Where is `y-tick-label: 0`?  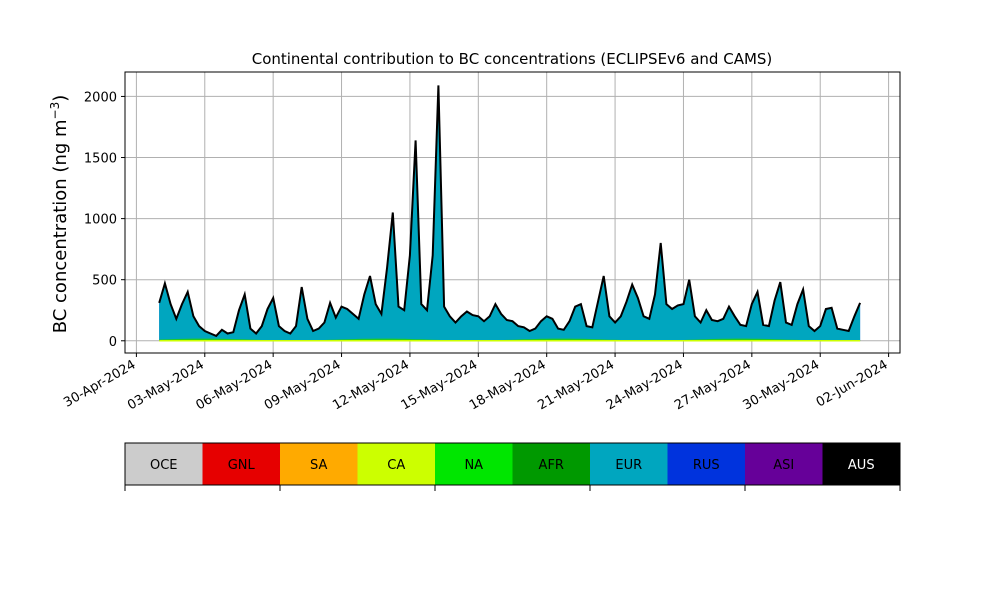
y-tick-label: 0 is located at coordinates (113, 342).